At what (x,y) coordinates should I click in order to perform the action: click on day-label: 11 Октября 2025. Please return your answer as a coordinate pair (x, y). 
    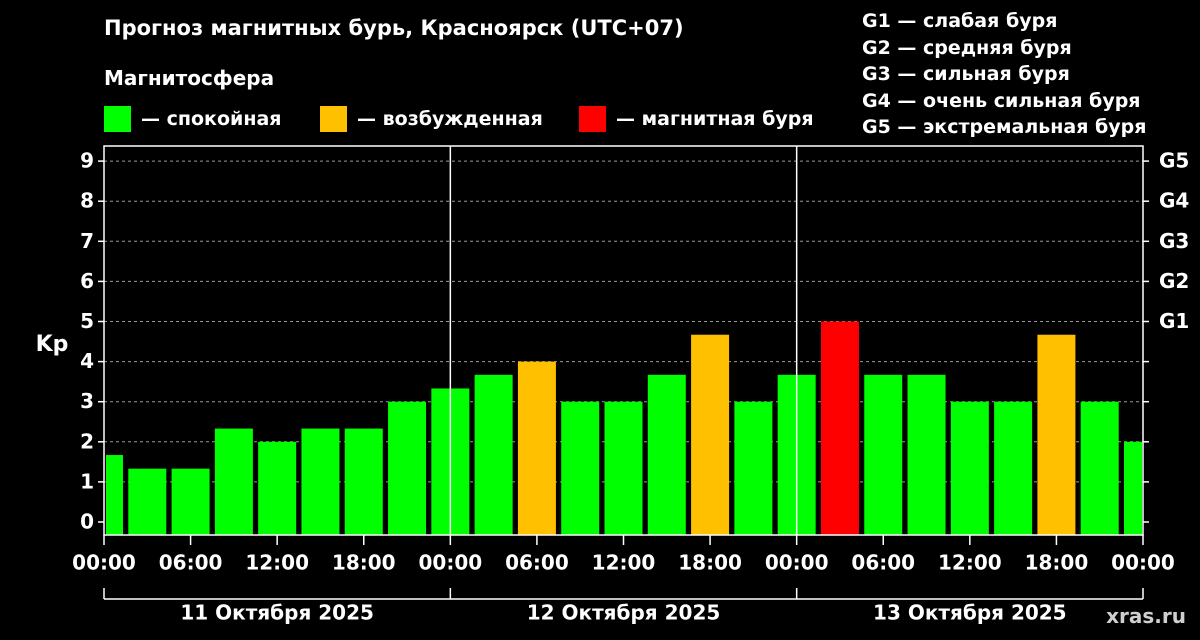
    Looking at the image, I should click on (277, 613).